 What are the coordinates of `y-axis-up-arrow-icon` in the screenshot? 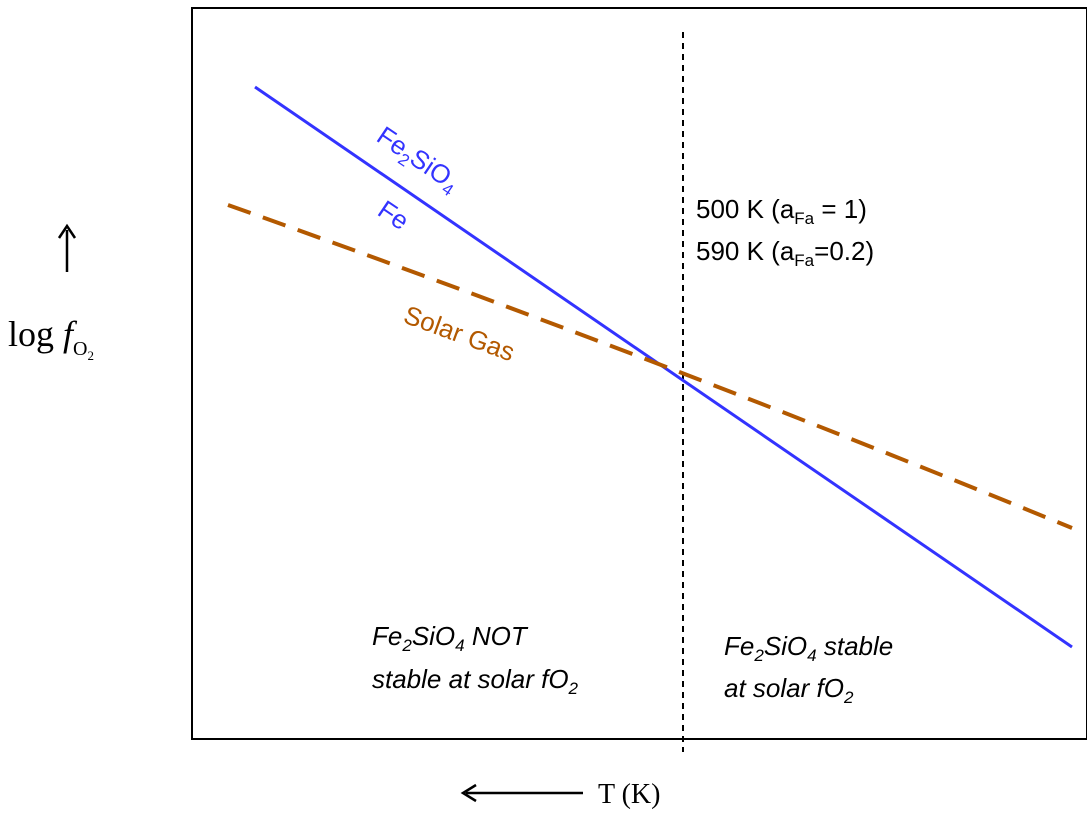 It's located at (67, 247).